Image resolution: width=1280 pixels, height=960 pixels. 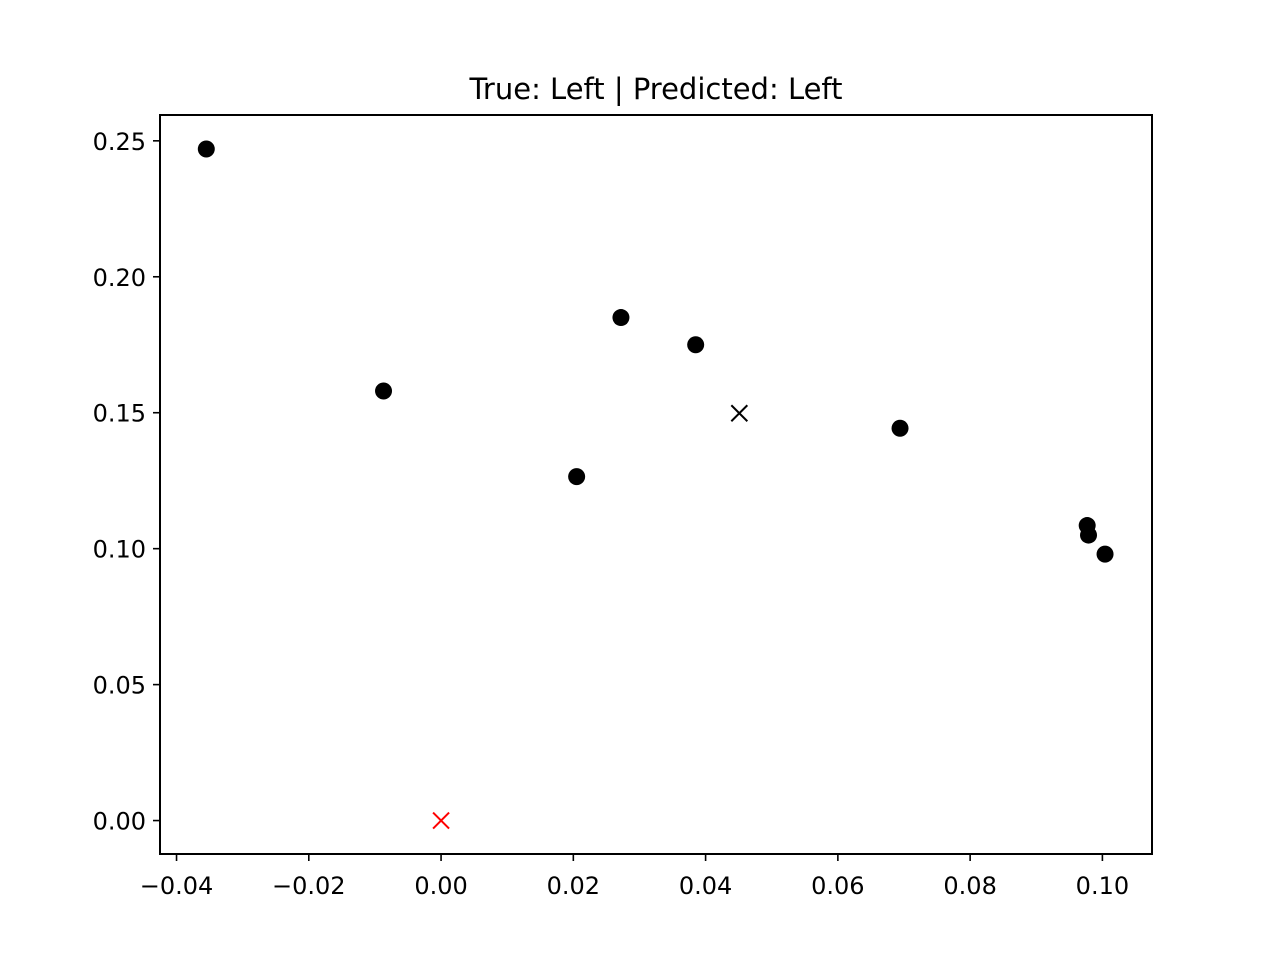 What do you see at coordinates (309, 886) in the screenshot?
I see `x-tick-label: −0.02` at bounding box center [309, 886].